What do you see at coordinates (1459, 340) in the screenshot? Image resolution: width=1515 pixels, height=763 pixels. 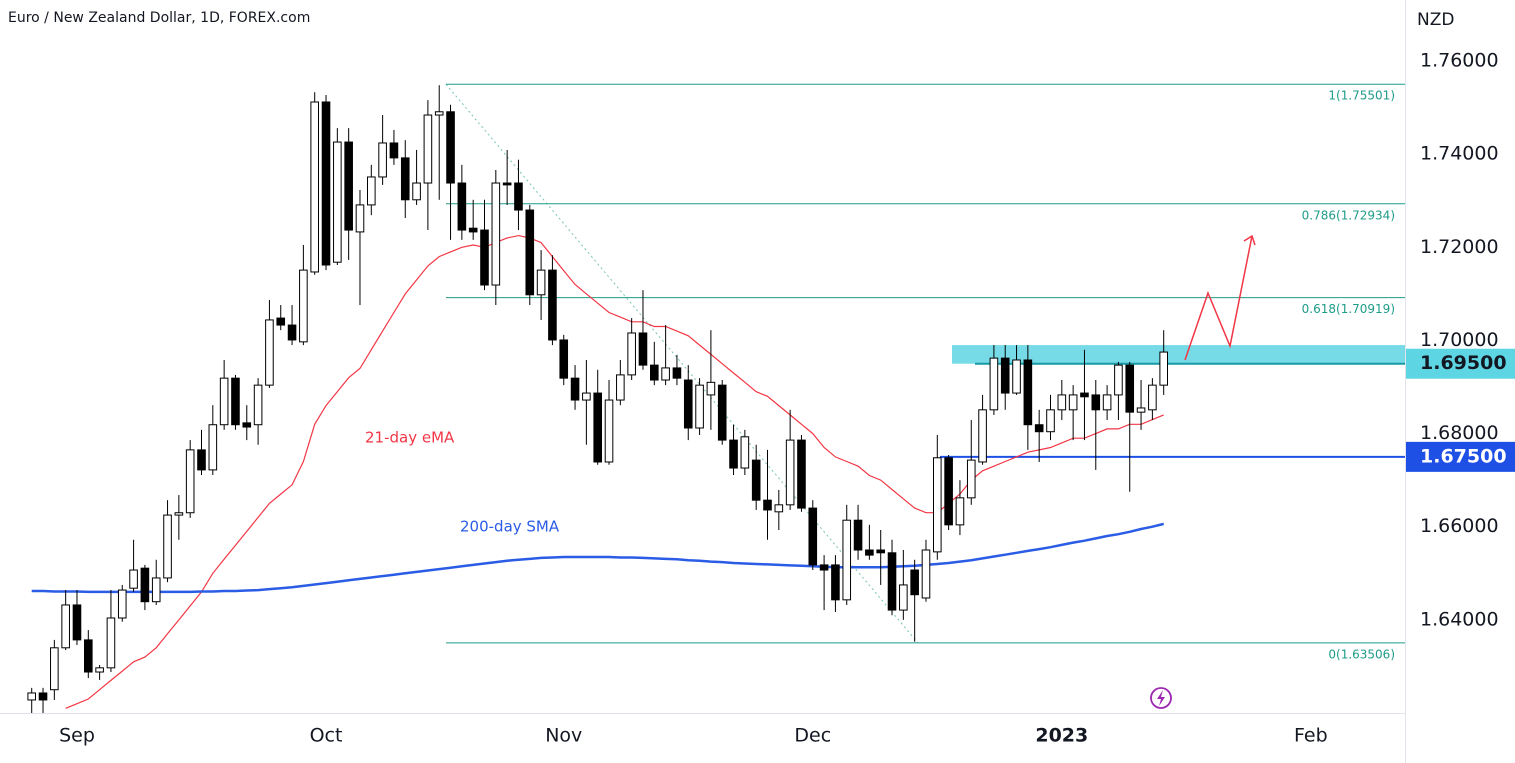 I see `y-tick-label: 1.70000` at bounding box center [1459, 340].